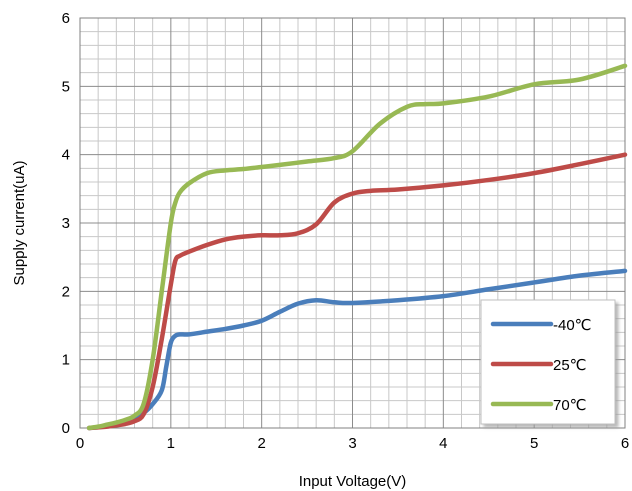  What do you see at coordinates (534, 443) in the screenshot?
I see `x-tick-label: 5` at bounding box center [534, 443].